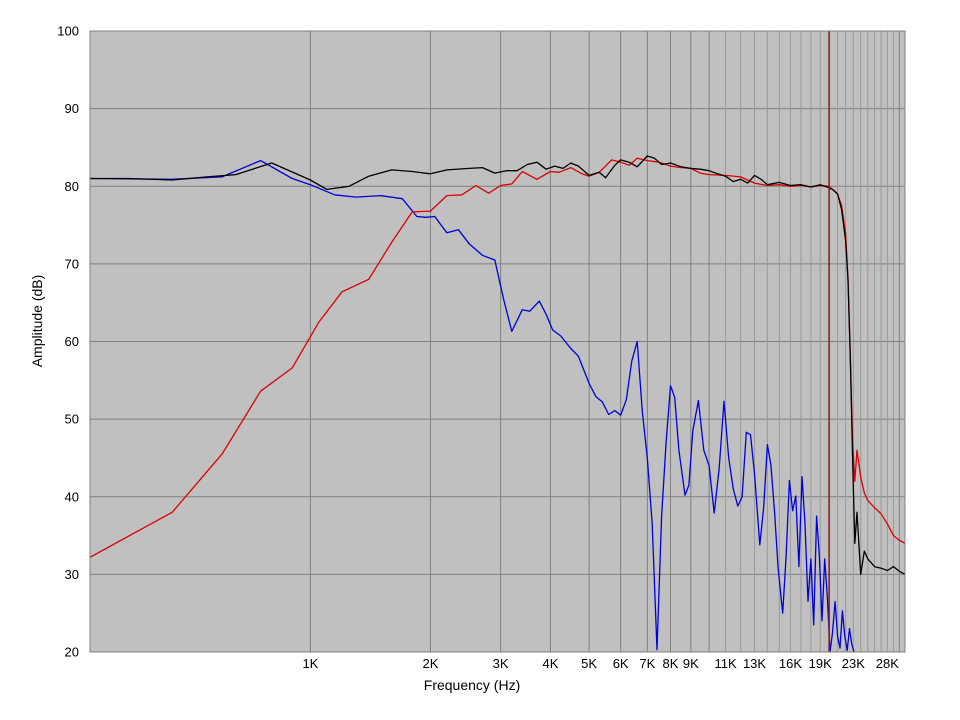 The image size is (960, 720). What do you see at coordinates (72, 186) in the screenshot?
I see `y-tick-label: 80` at bounding box center [72, 186].